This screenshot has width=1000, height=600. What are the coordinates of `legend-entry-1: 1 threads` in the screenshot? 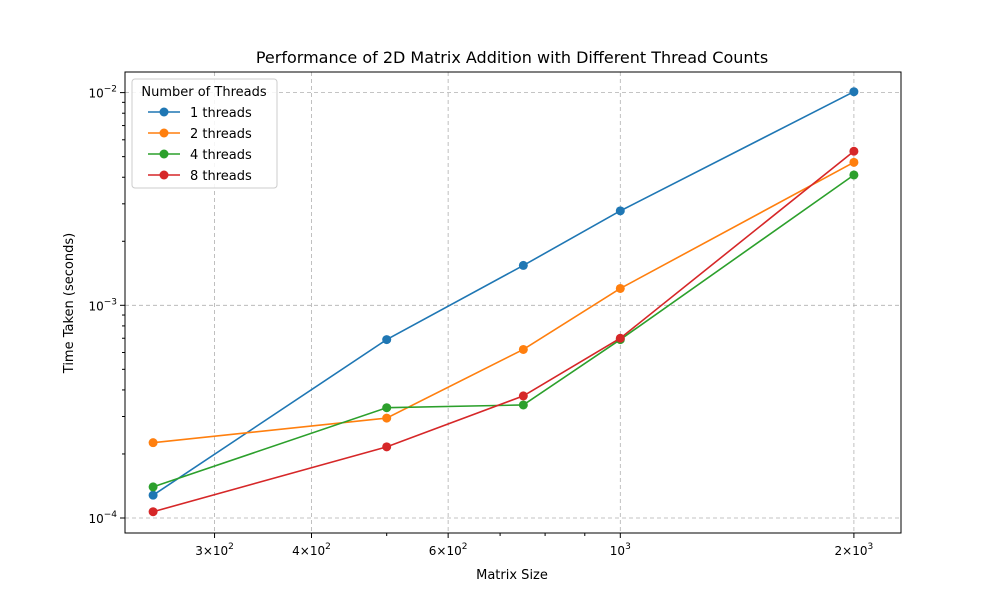 It's located at (200, 113).